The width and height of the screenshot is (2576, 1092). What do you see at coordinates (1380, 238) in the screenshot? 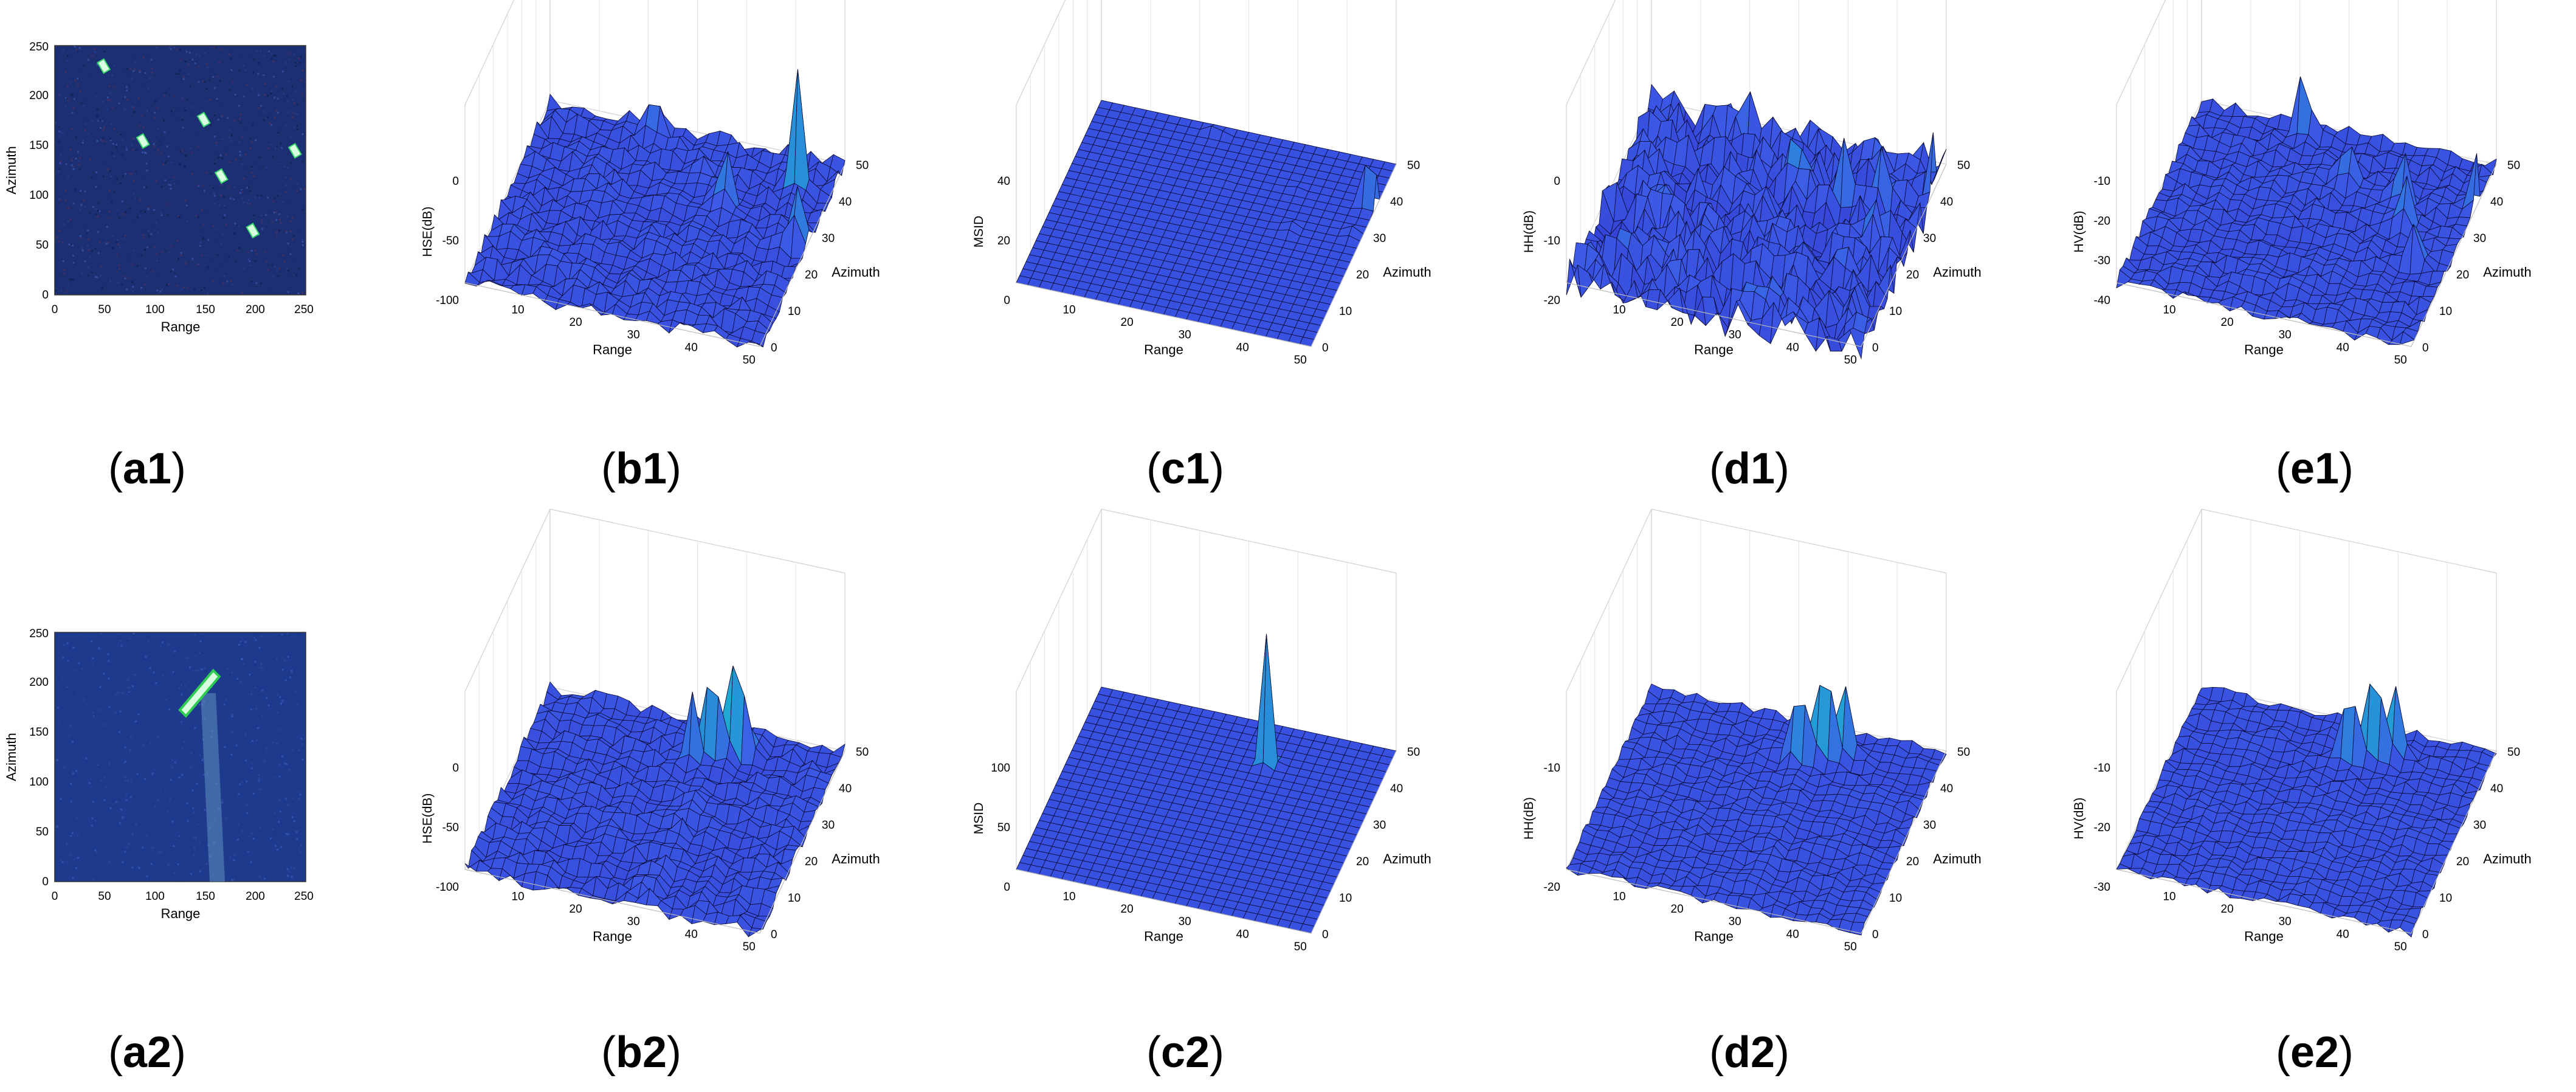
I see `y-tick-label: 30` at bounding box center [1380, 238].